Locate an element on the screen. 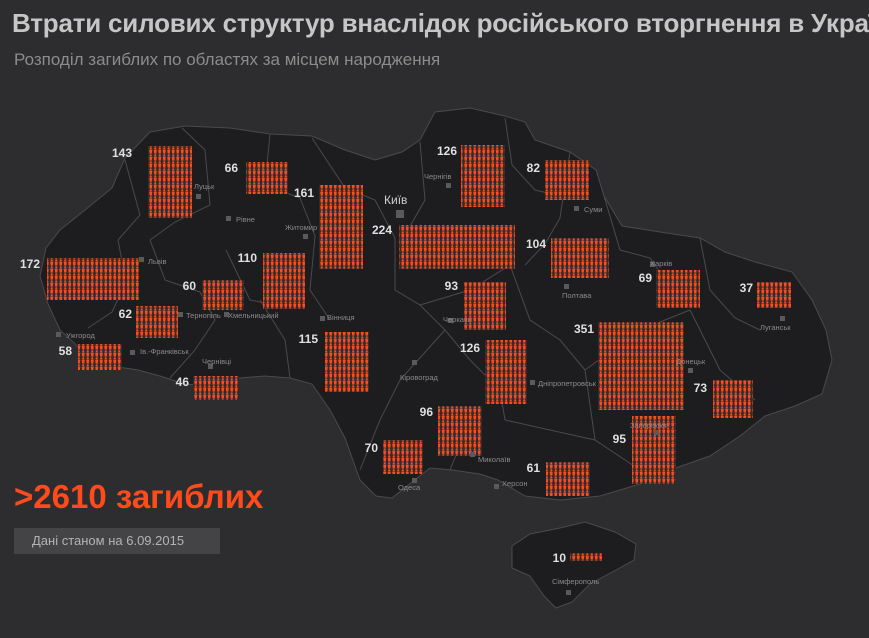 The image size is (869, 638). city-label: Запоріжжя is located at coordinates (648, 425).